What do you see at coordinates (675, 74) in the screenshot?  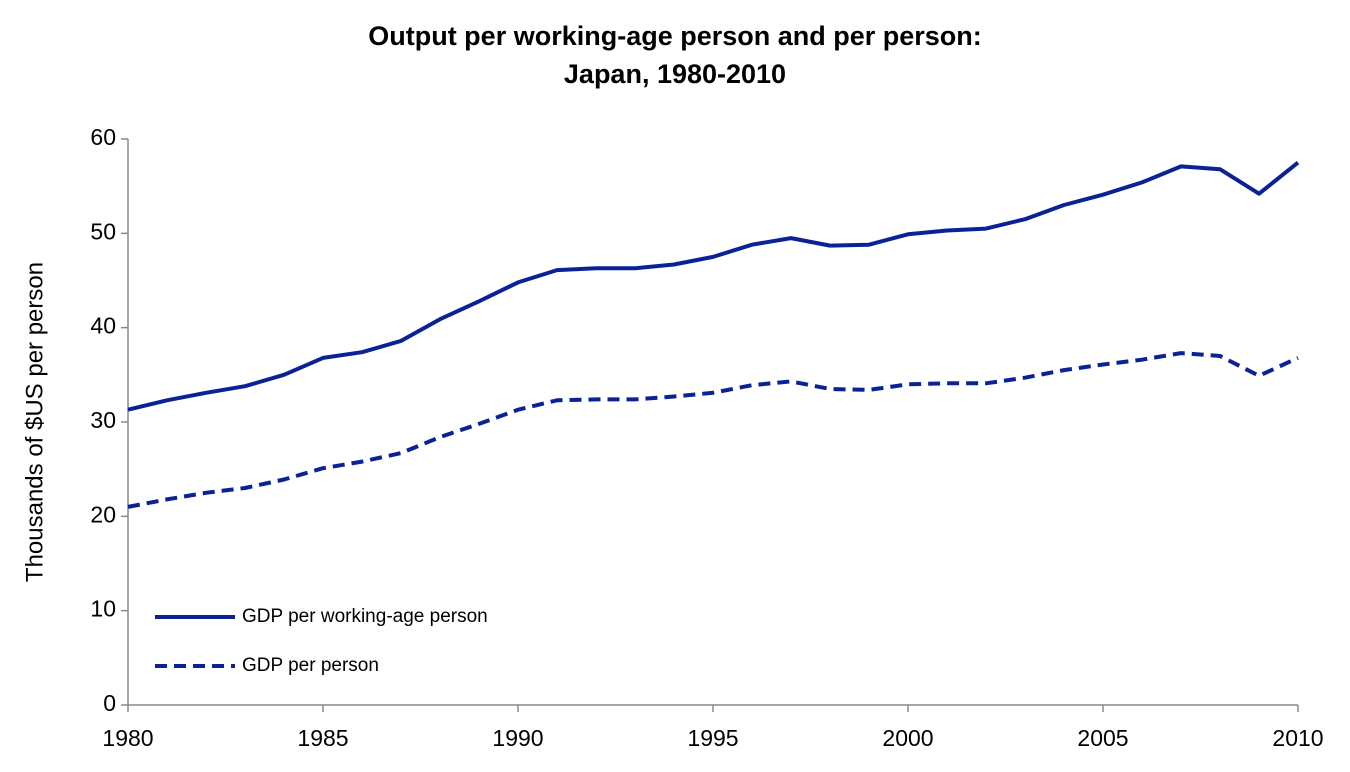 I see `chart-title: Japan, 1980-2010` at bounding box center [675, 74].